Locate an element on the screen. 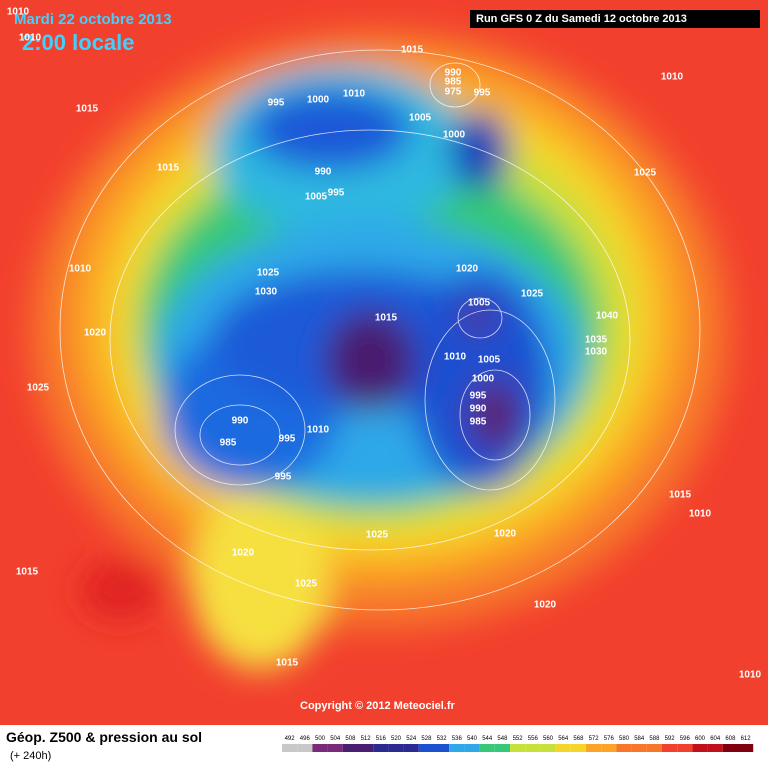 The height and width of the screenshot is (768, 768). level-label: 536 is located at coordinates (457, 739).